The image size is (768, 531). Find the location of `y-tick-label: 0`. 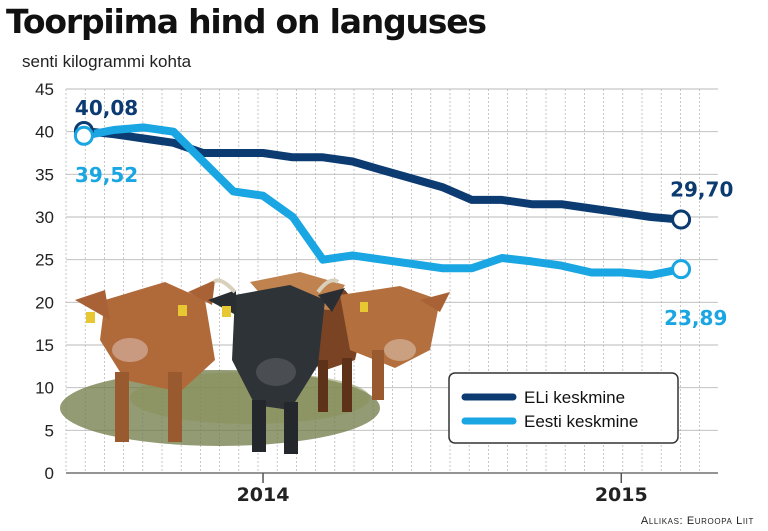

y-tick-label: 0 is located at coordinates (49, 473).